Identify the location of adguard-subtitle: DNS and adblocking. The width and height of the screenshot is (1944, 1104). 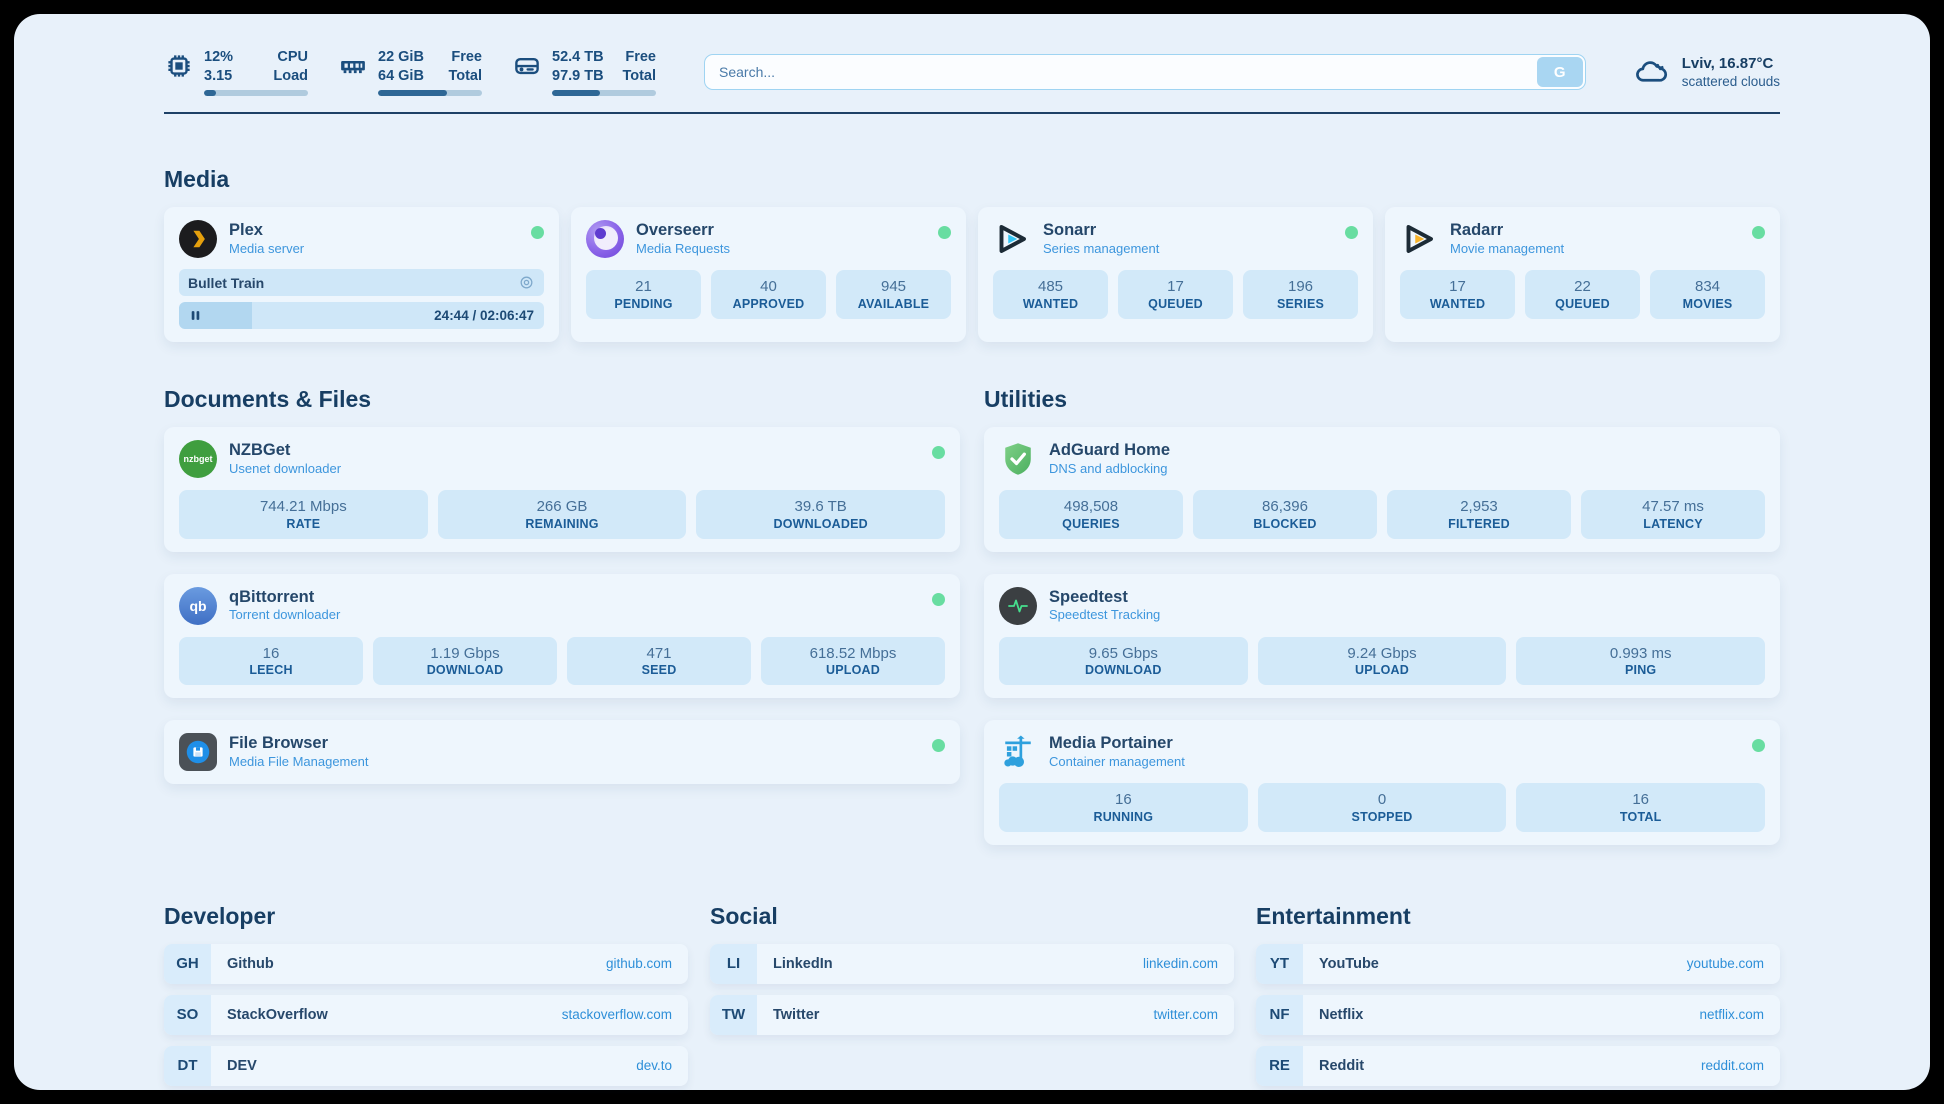
(1108, 468).